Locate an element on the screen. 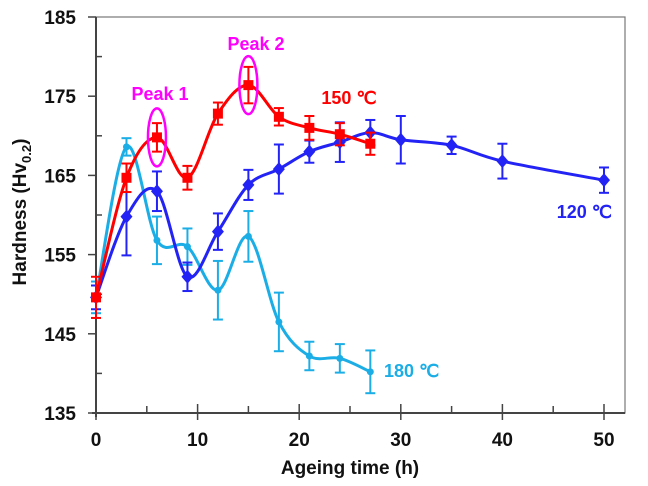  series-label: 150 ℃ is located at coordinates (348, 98).